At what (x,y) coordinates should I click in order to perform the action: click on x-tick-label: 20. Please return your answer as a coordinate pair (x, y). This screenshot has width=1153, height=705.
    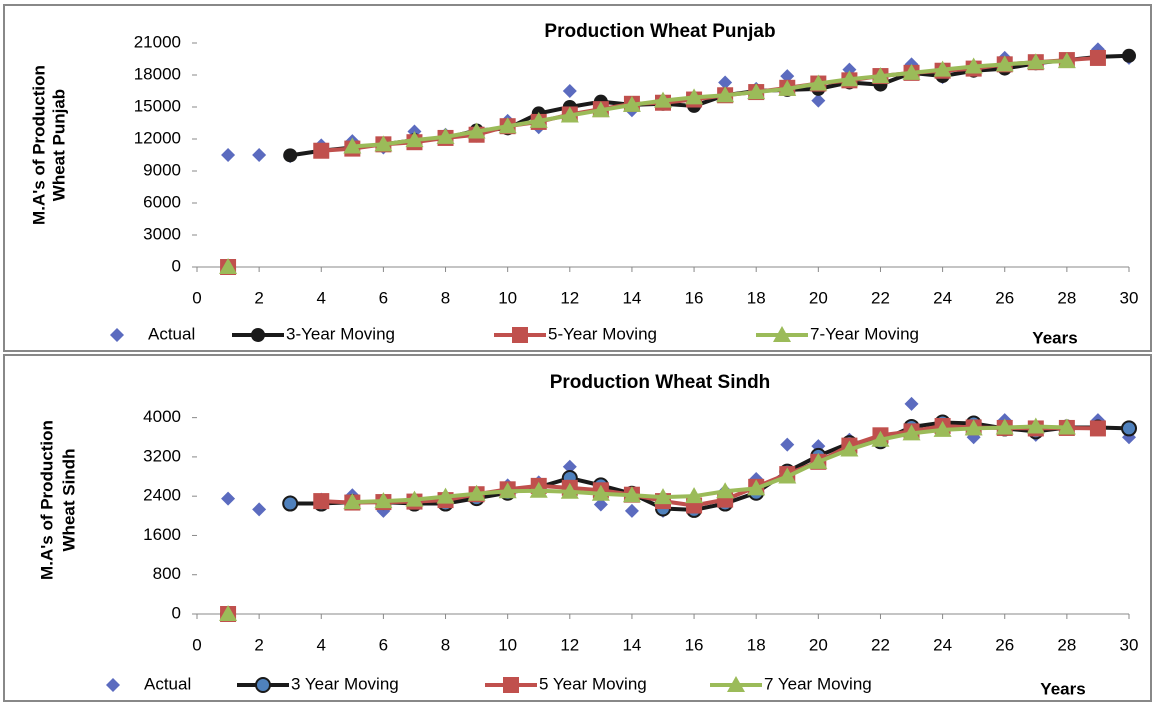
    Looking at the image, I should click on (818, 644).